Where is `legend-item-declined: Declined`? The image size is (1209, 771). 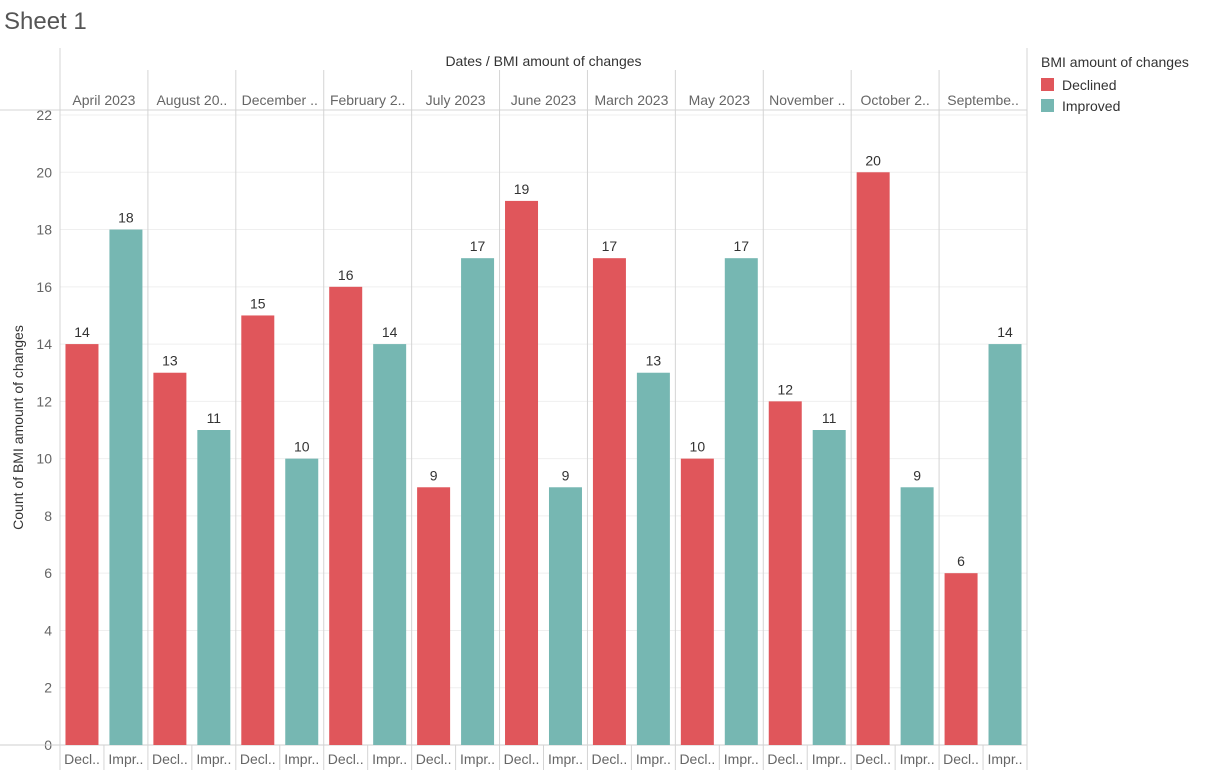 legend-item-declined: Declined is located at coordinates (1115, 84).